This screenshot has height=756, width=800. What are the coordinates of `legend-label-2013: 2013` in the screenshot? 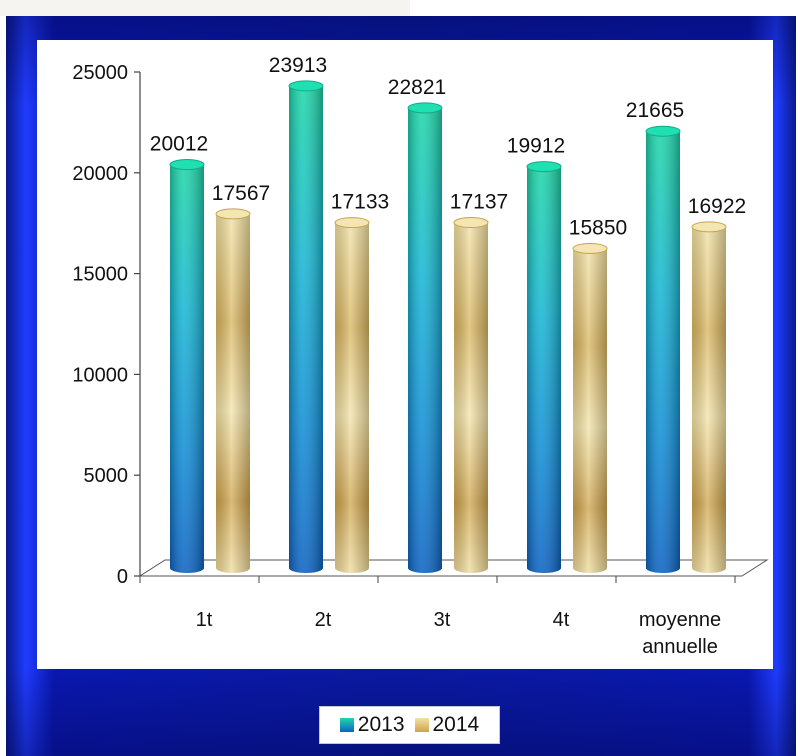 It's located at (381, 724).